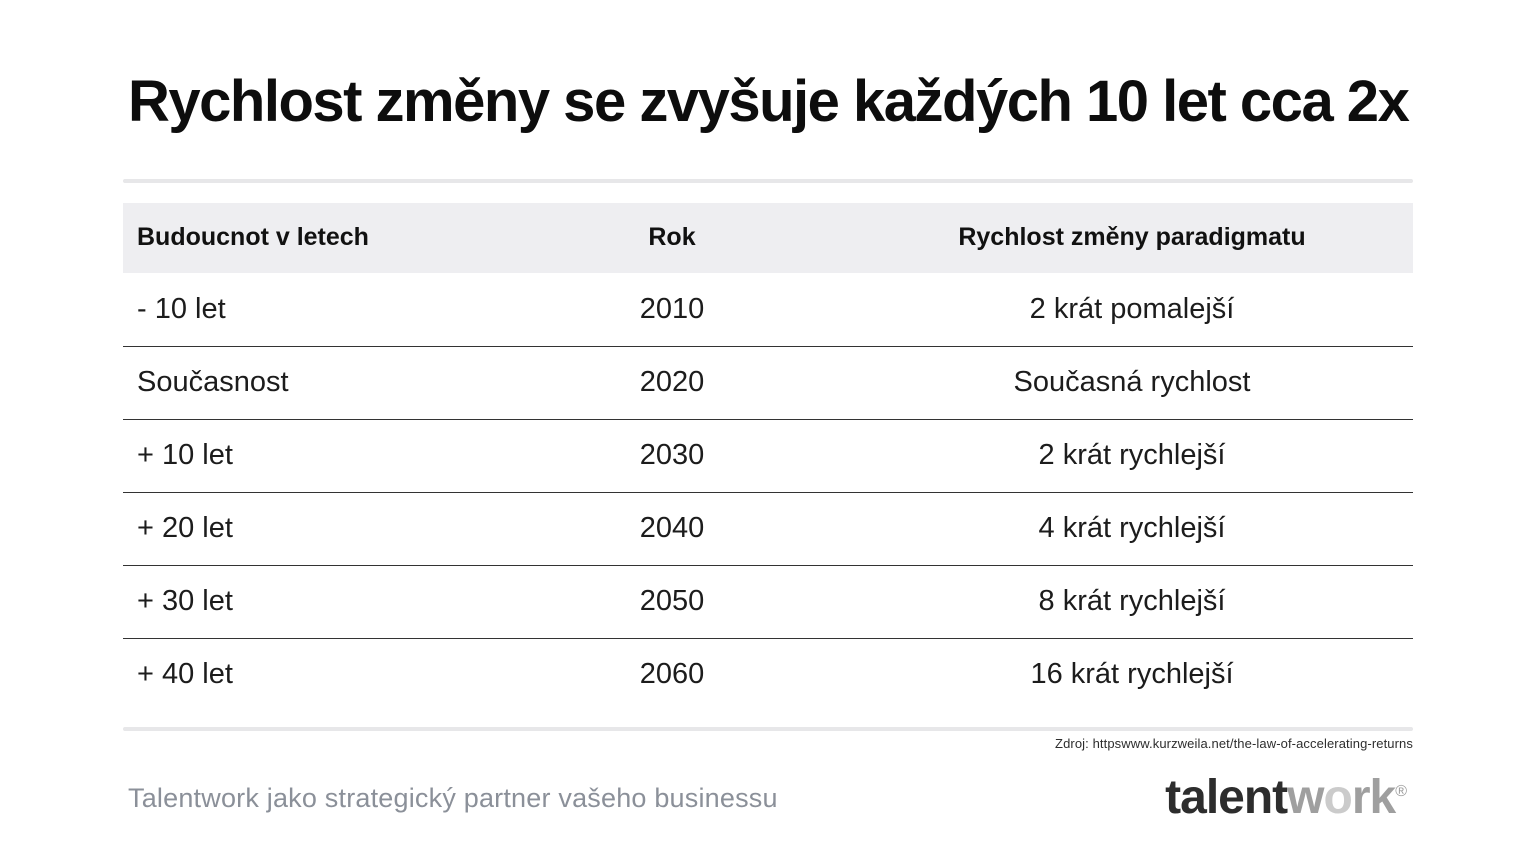 The width and height of the screenshot is (1536, 864). I want to click on cell-future: + 10 let, so click(185, 455).